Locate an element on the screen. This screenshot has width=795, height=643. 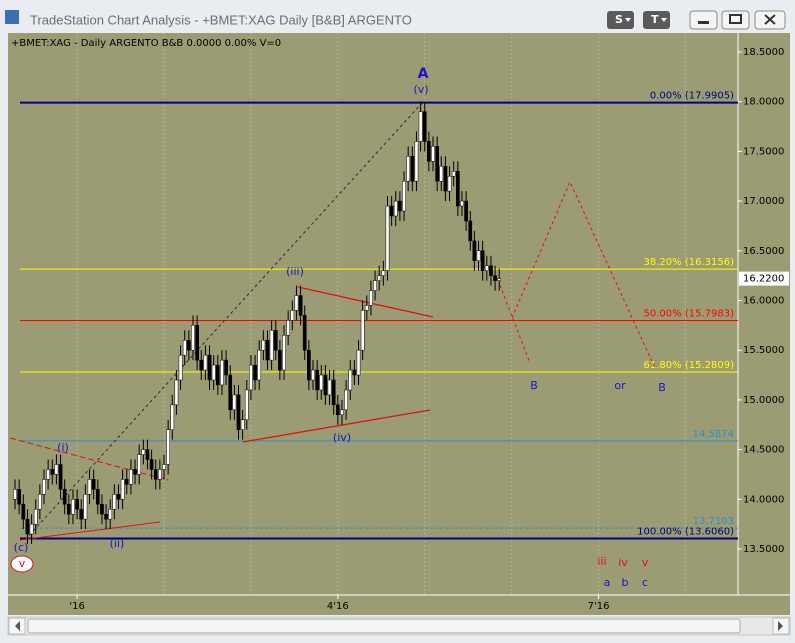
wave-label: iii is located at coordinates (601, 561).